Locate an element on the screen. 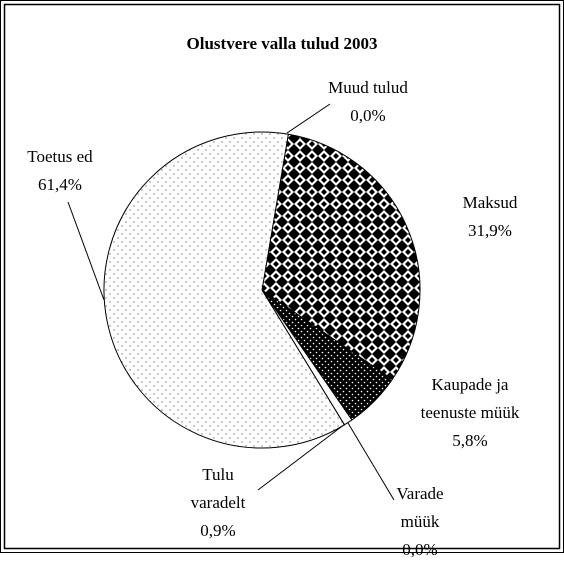 The image size is (564, 564). slice-label: Toetus ed 61,4% is located at coordinates (60, 171).